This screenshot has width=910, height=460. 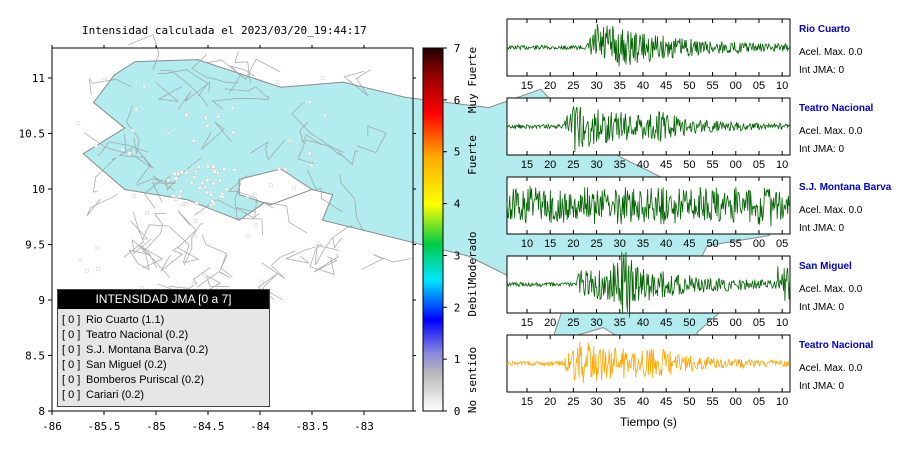 What do you see at coordinates (472, 380) in the screenshot?
I see `colorbar-category-label: No sentido` at bounding box center [472, 380].